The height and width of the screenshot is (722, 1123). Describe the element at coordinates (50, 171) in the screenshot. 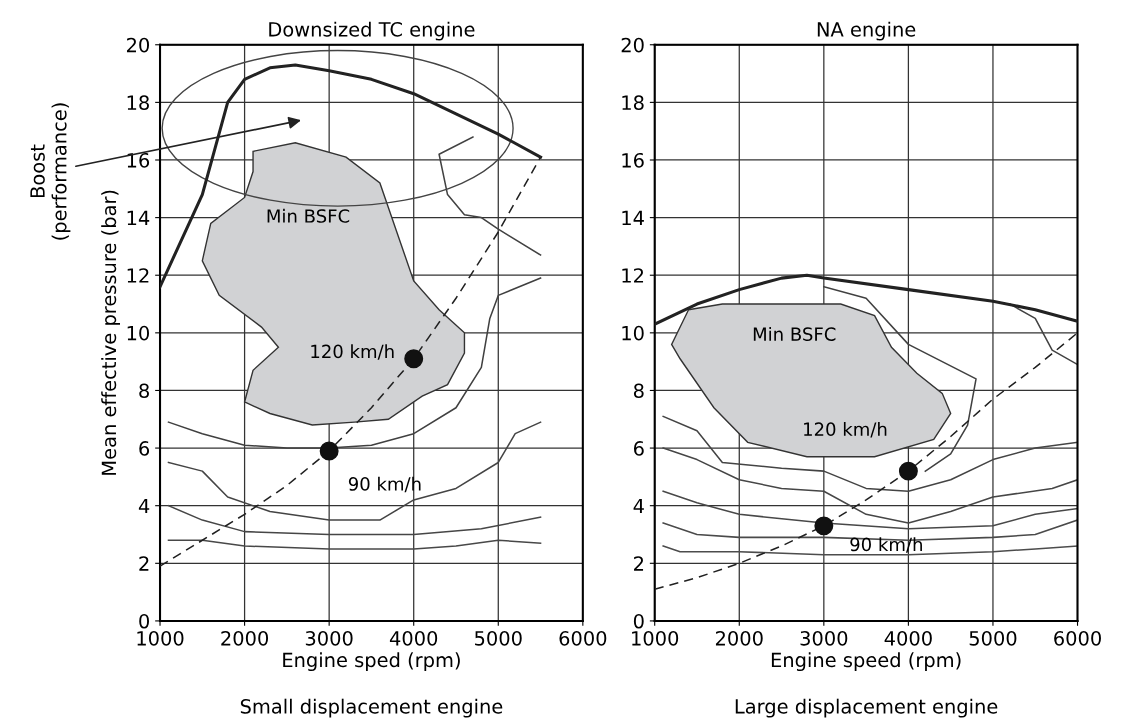

I see `text: Boost (performance)` at that location.